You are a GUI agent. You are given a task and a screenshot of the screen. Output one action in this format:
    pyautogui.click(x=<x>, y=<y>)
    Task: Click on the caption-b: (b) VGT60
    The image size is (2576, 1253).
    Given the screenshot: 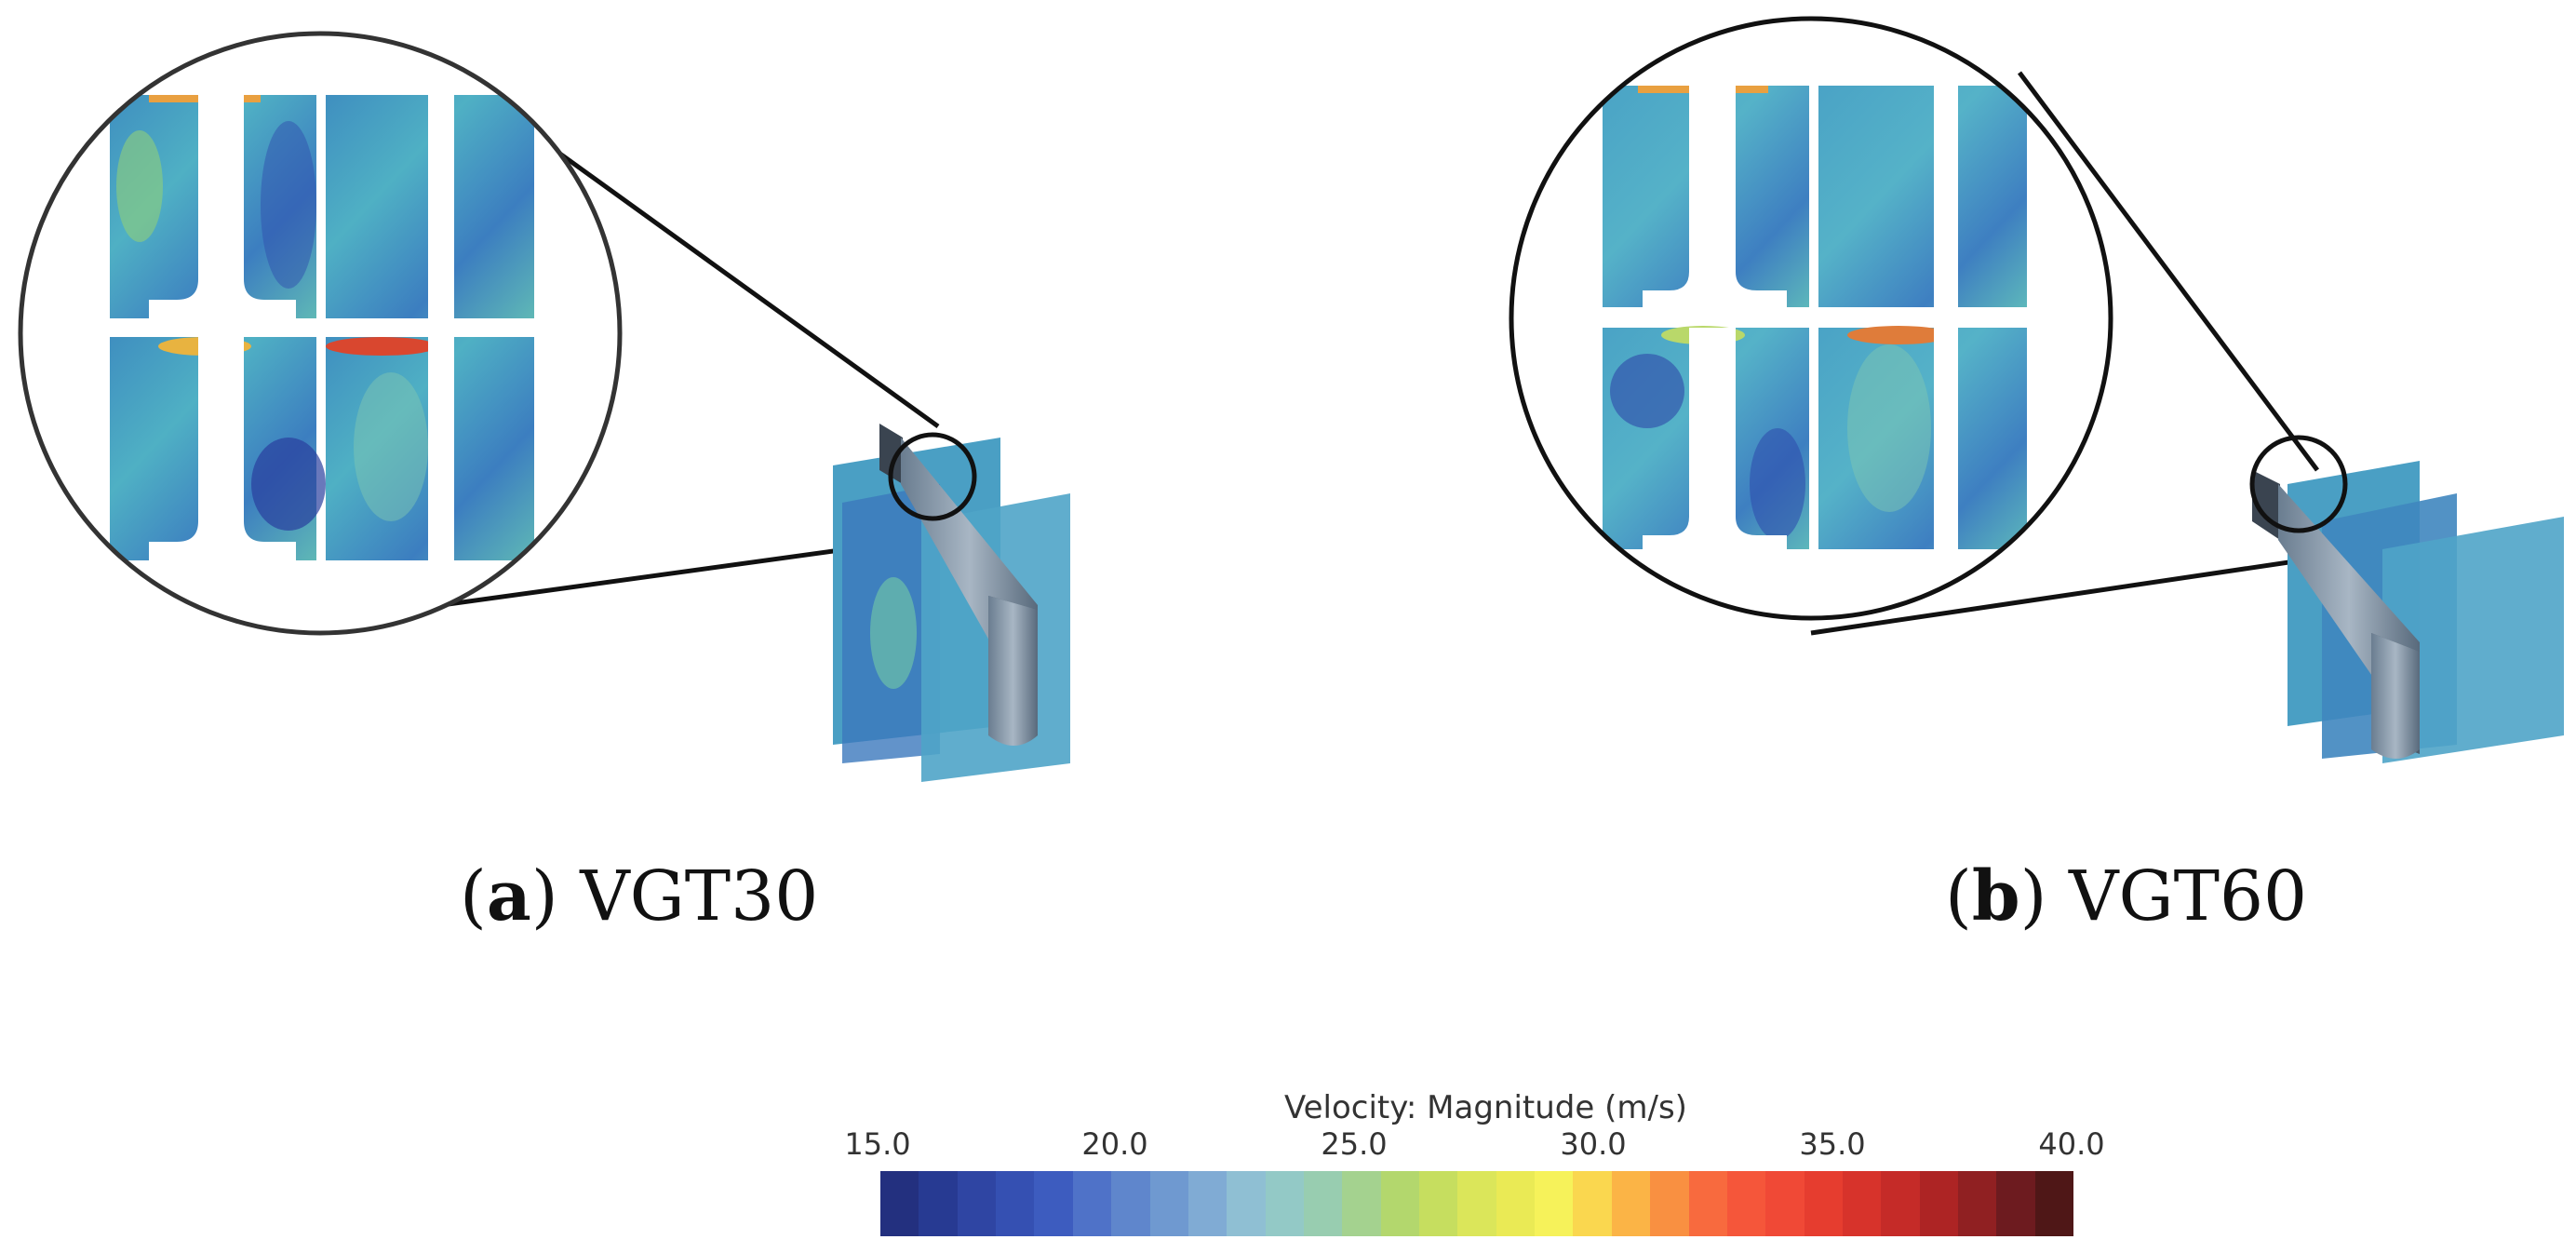 What is the action you would take?
    pyautogui.click(x=2126, y=896)
    